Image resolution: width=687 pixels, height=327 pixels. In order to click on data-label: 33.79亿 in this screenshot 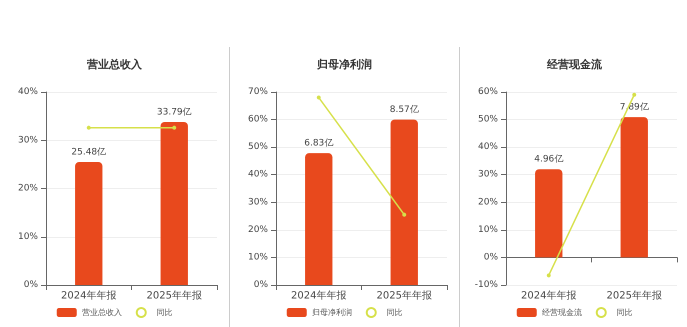, I will do `click(174, 112)`.